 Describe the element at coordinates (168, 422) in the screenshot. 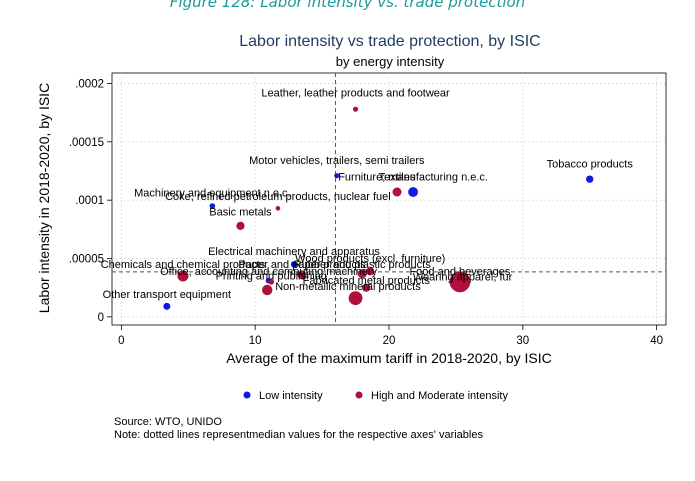

I see `source-note: Source: WTO, UNIDO` at that location.